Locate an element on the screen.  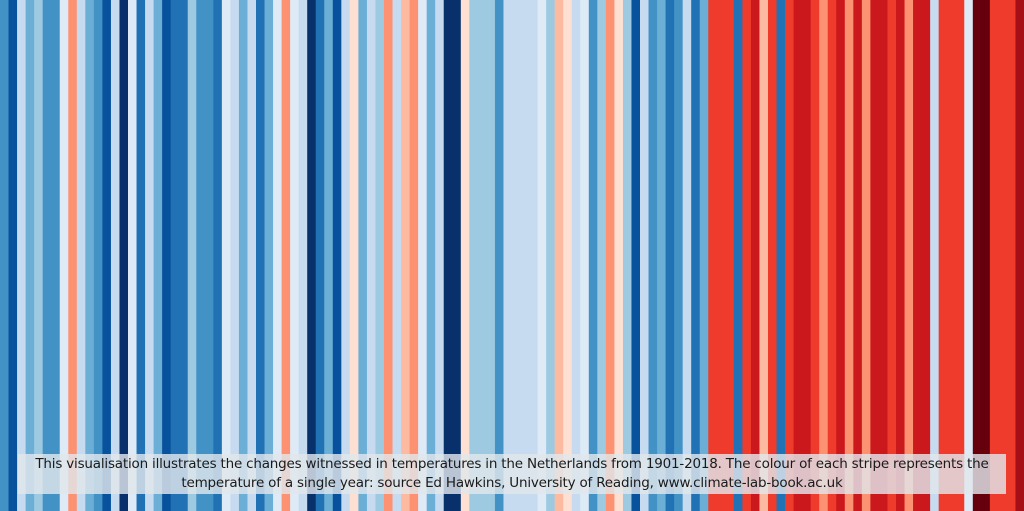
stripe-1985 is located at coordinates (721, 255).